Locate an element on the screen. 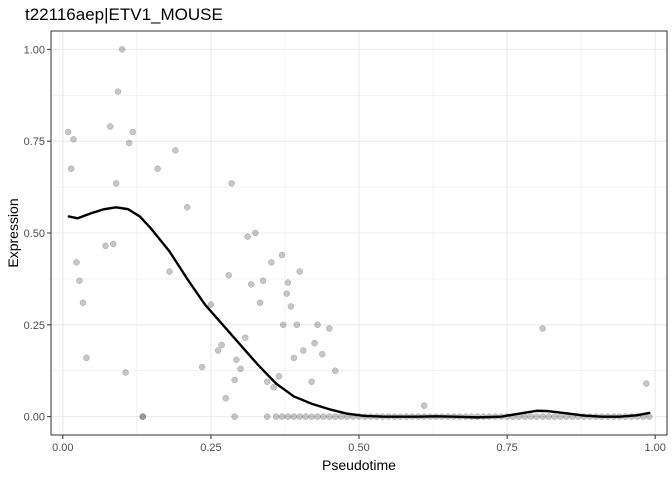 The width and height of the screenshot is (672, 485). y-tick-label: 0.75 is located at coordinates (34, 142).